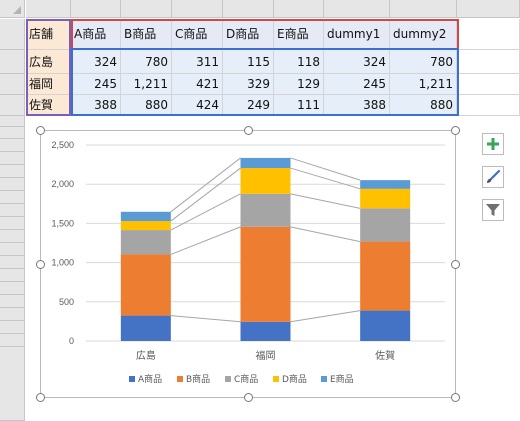  What do you see at coordinates (299, 84) in the screenshot?
I see `data-cell: 129` at bounding box center [299, 84].